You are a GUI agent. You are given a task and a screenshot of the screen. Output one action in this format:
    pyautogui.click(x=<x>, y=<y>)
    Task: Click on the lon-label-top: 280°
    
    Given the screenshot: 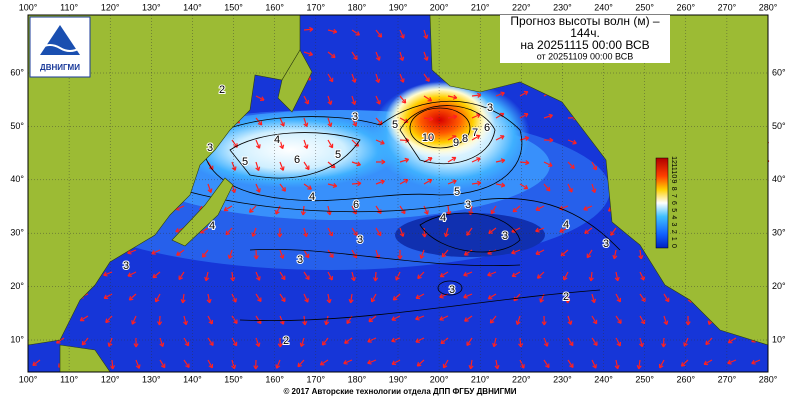 What is the action you would take?
    pyautogui.click(x=768, y=7)
    